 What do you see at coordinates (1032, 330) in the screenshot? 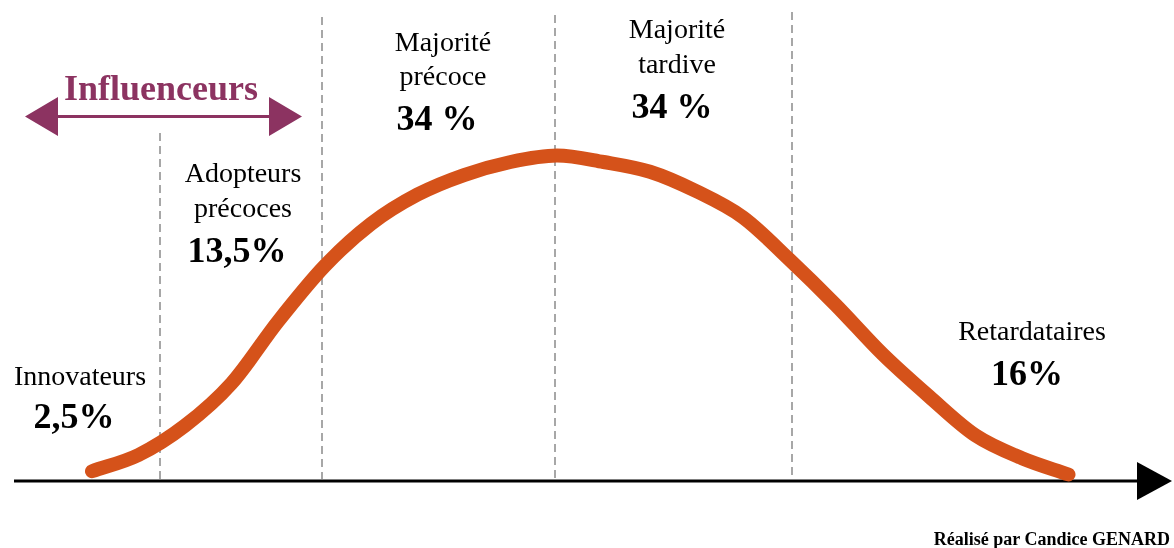
I see `annotation: Retardataires` at bounding box center [1032, 330].